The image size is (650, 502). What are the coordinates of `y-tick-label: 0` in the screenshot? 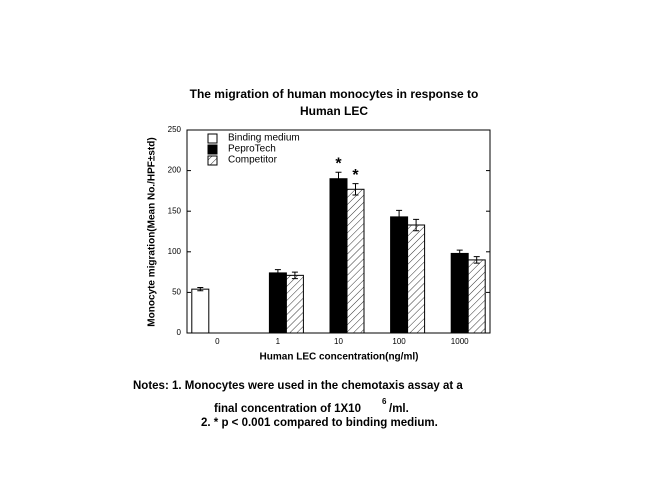 It's located at (179, 332).